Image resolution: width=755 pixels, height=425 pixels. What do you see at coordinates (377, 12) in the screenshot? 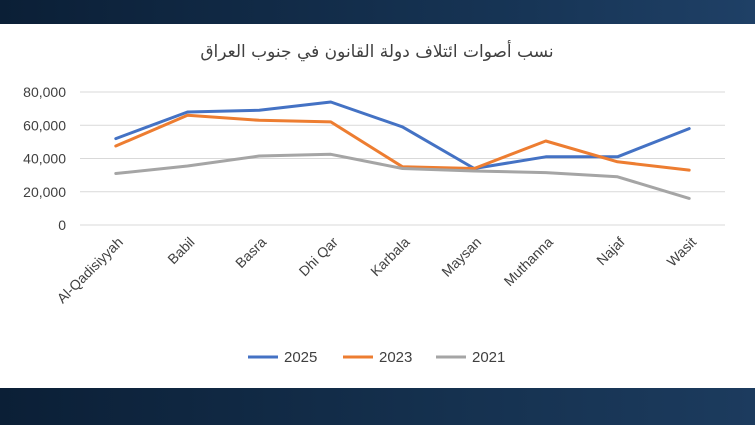
I see `top-banner` at bounding box center [377, 12].